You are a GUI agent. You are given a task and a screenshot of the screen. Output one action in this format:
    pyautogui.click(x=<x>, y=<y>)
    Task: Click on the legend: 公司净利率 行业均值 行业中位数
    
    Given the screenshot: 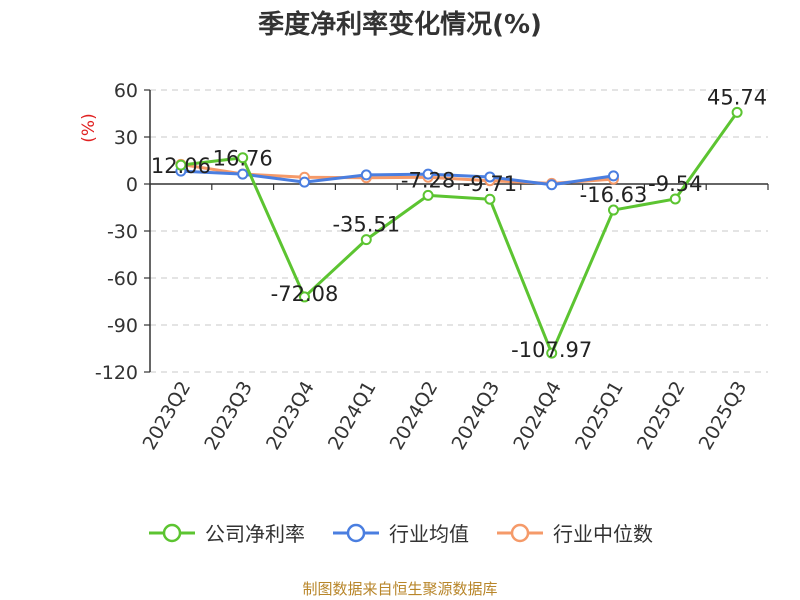 What is the action you would take?
    pyautogui.click(x=400, y=532)
    